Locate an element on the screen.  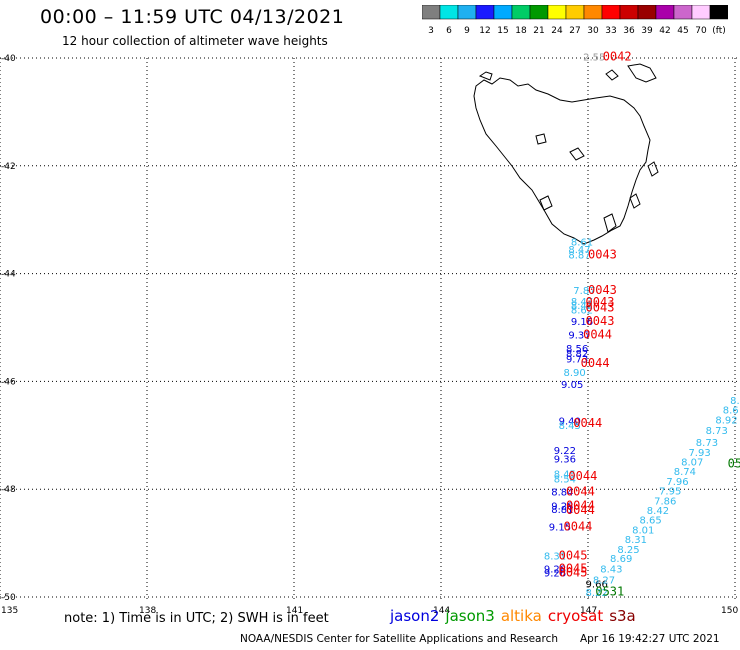
swh-value: 8.25 is located at coordinates (628, 550).